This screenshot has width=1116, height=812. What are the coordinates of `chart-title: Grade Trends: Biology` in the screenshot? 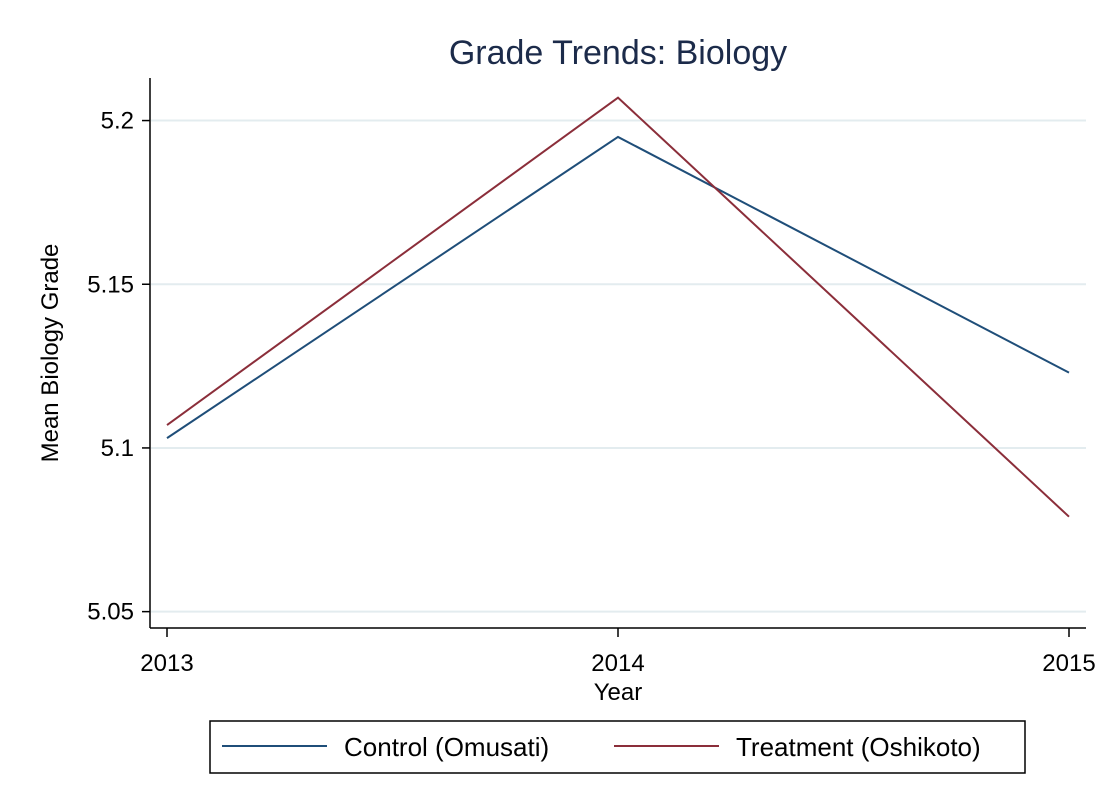 It's located at (618, 53).